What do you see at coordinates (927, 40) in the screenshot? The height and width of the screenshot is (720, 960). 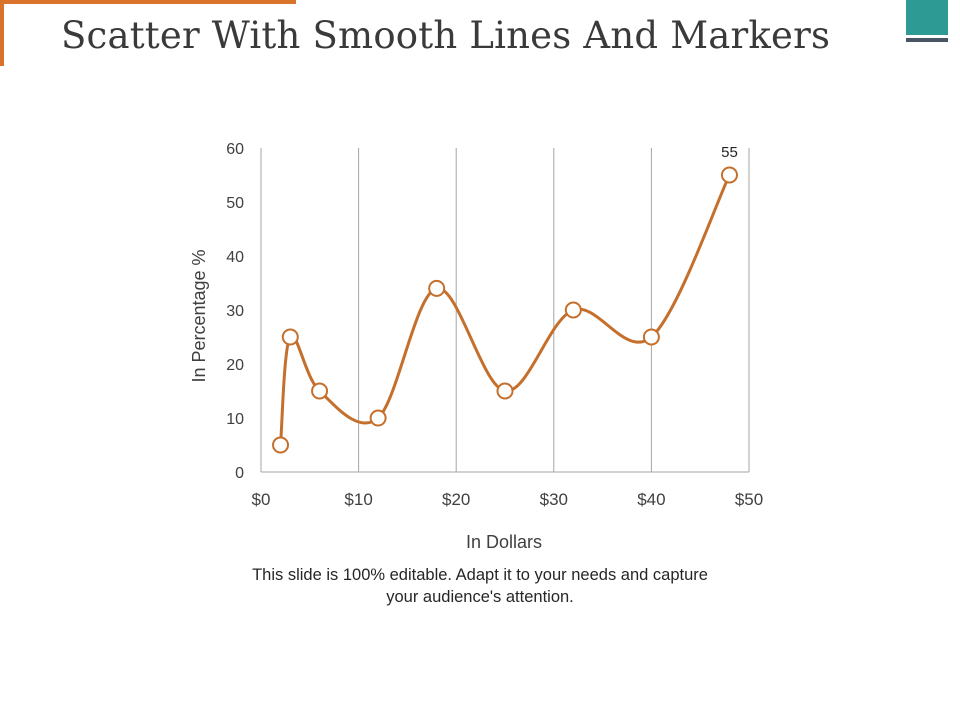 I see `corner-bar` at bounding box center [927, 40].